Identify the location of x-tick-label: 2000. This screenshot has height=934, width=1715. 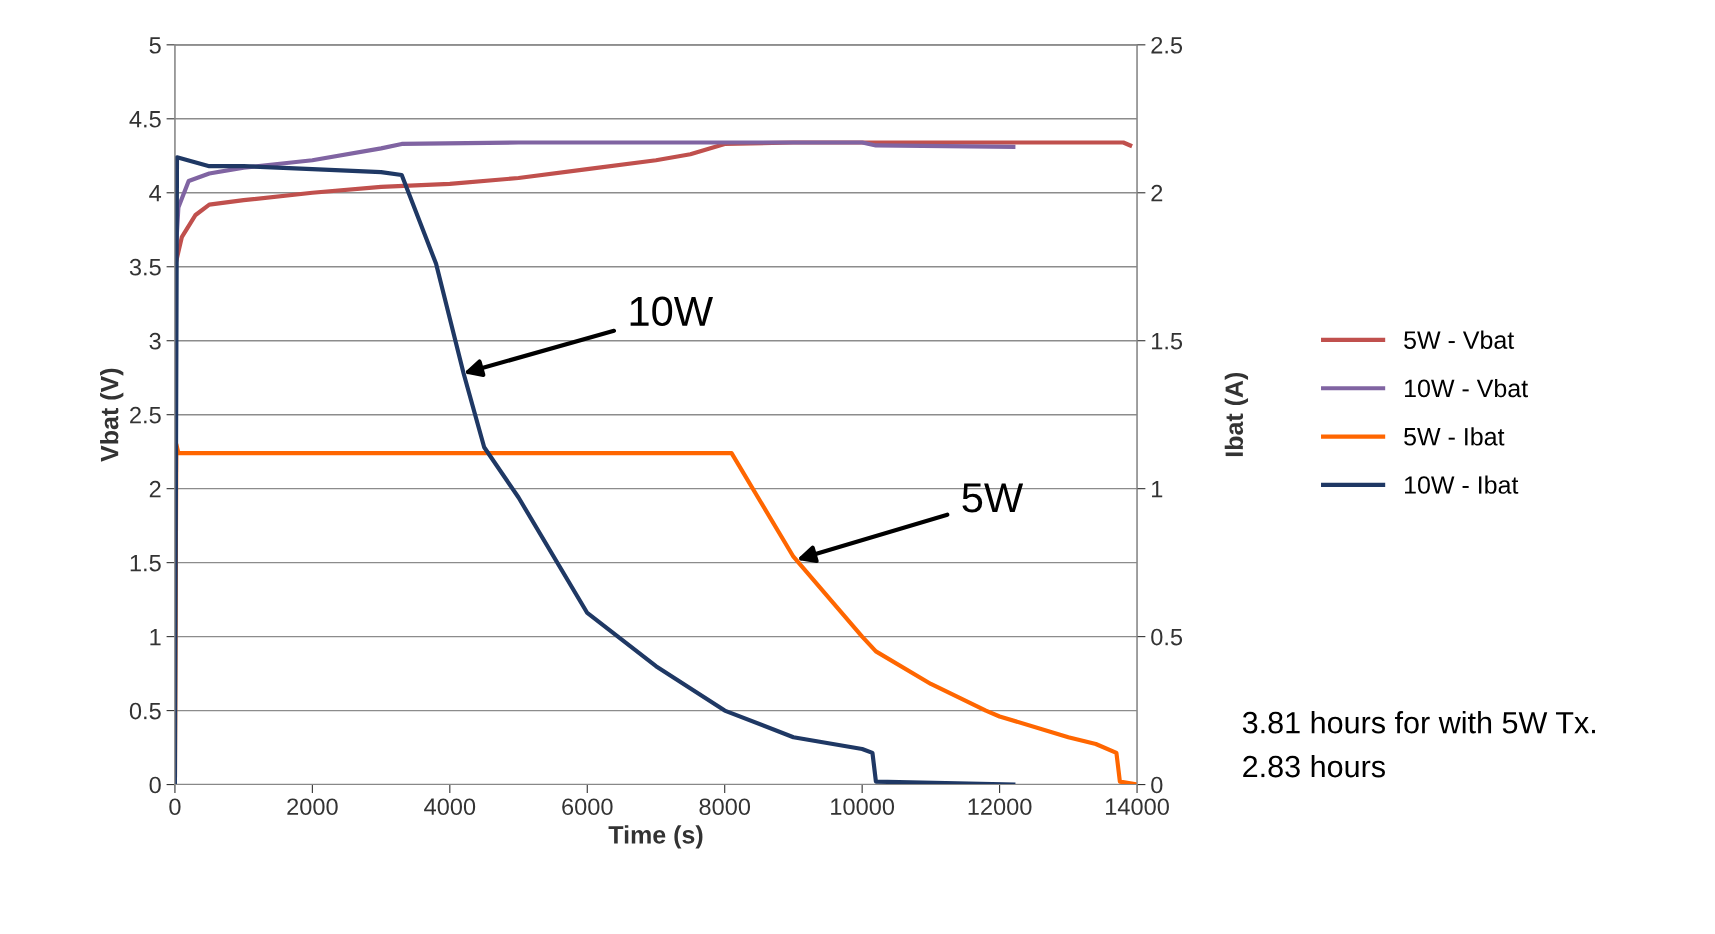
(312, 807).